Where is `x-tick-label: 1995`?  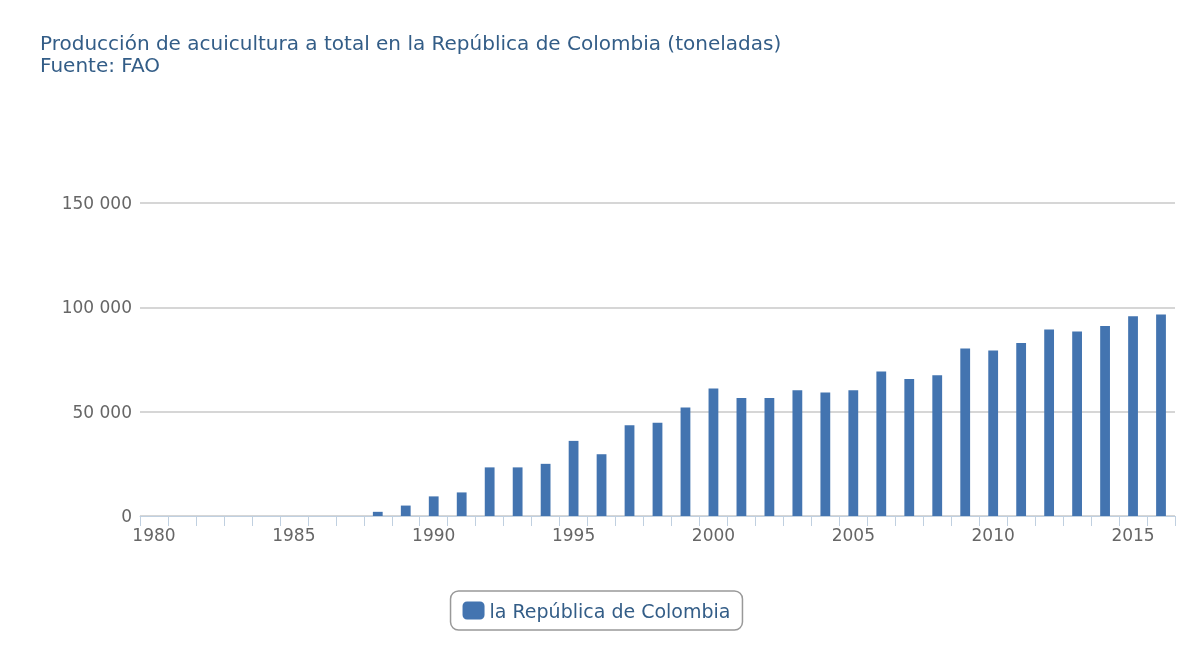 x-tick-label: 1995 is located at coordinates (573, 534).